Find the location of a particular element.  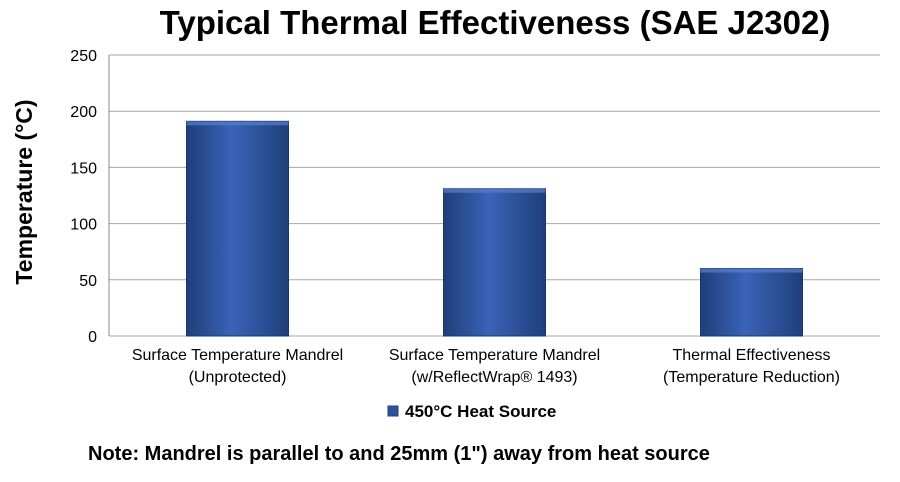

x-tick-label: (Unprotected) is located at coordinates (238, 377).